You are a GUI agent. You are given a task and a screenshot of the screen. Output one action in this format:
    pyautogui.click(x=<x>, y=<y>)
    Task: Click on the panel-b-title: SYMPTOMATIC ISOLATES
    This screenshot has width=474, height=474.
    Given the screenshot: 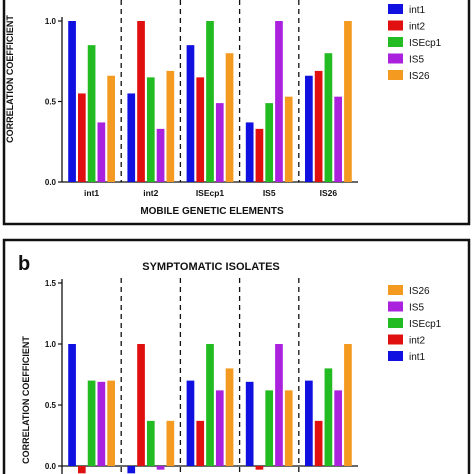 What is the action you would take?
    pyautogui.click(x=211, y=267)
    